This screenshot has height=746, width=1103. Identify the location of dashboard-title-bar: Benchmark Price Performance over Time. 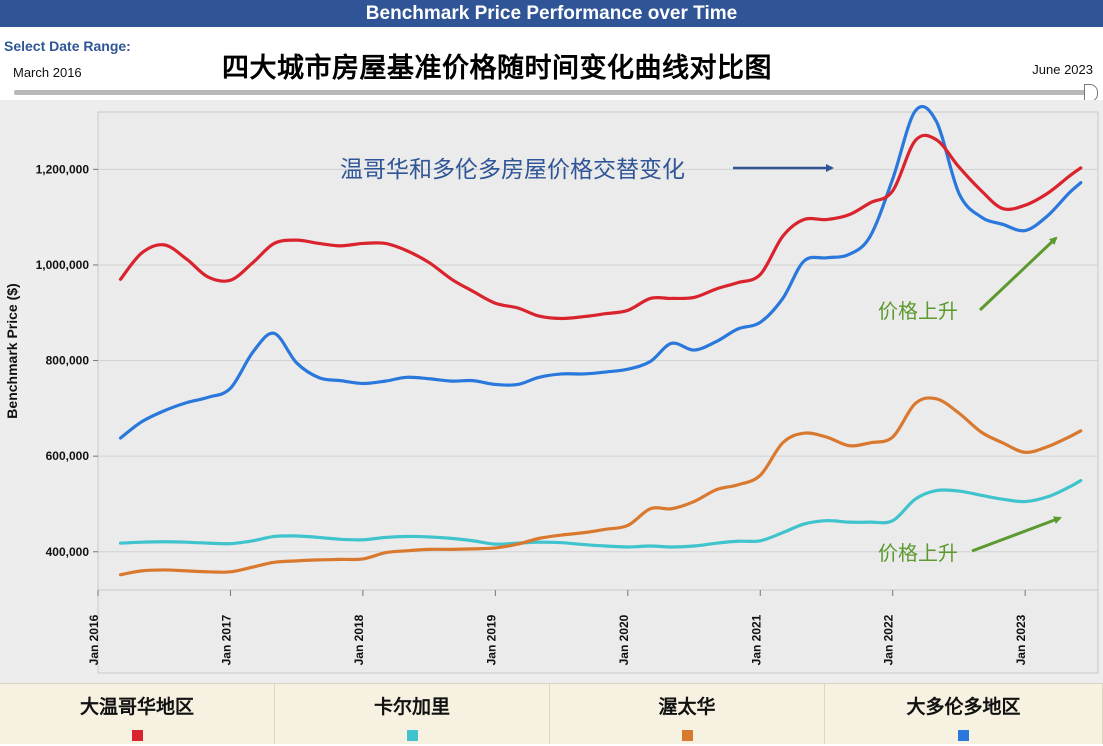
(551, 13).